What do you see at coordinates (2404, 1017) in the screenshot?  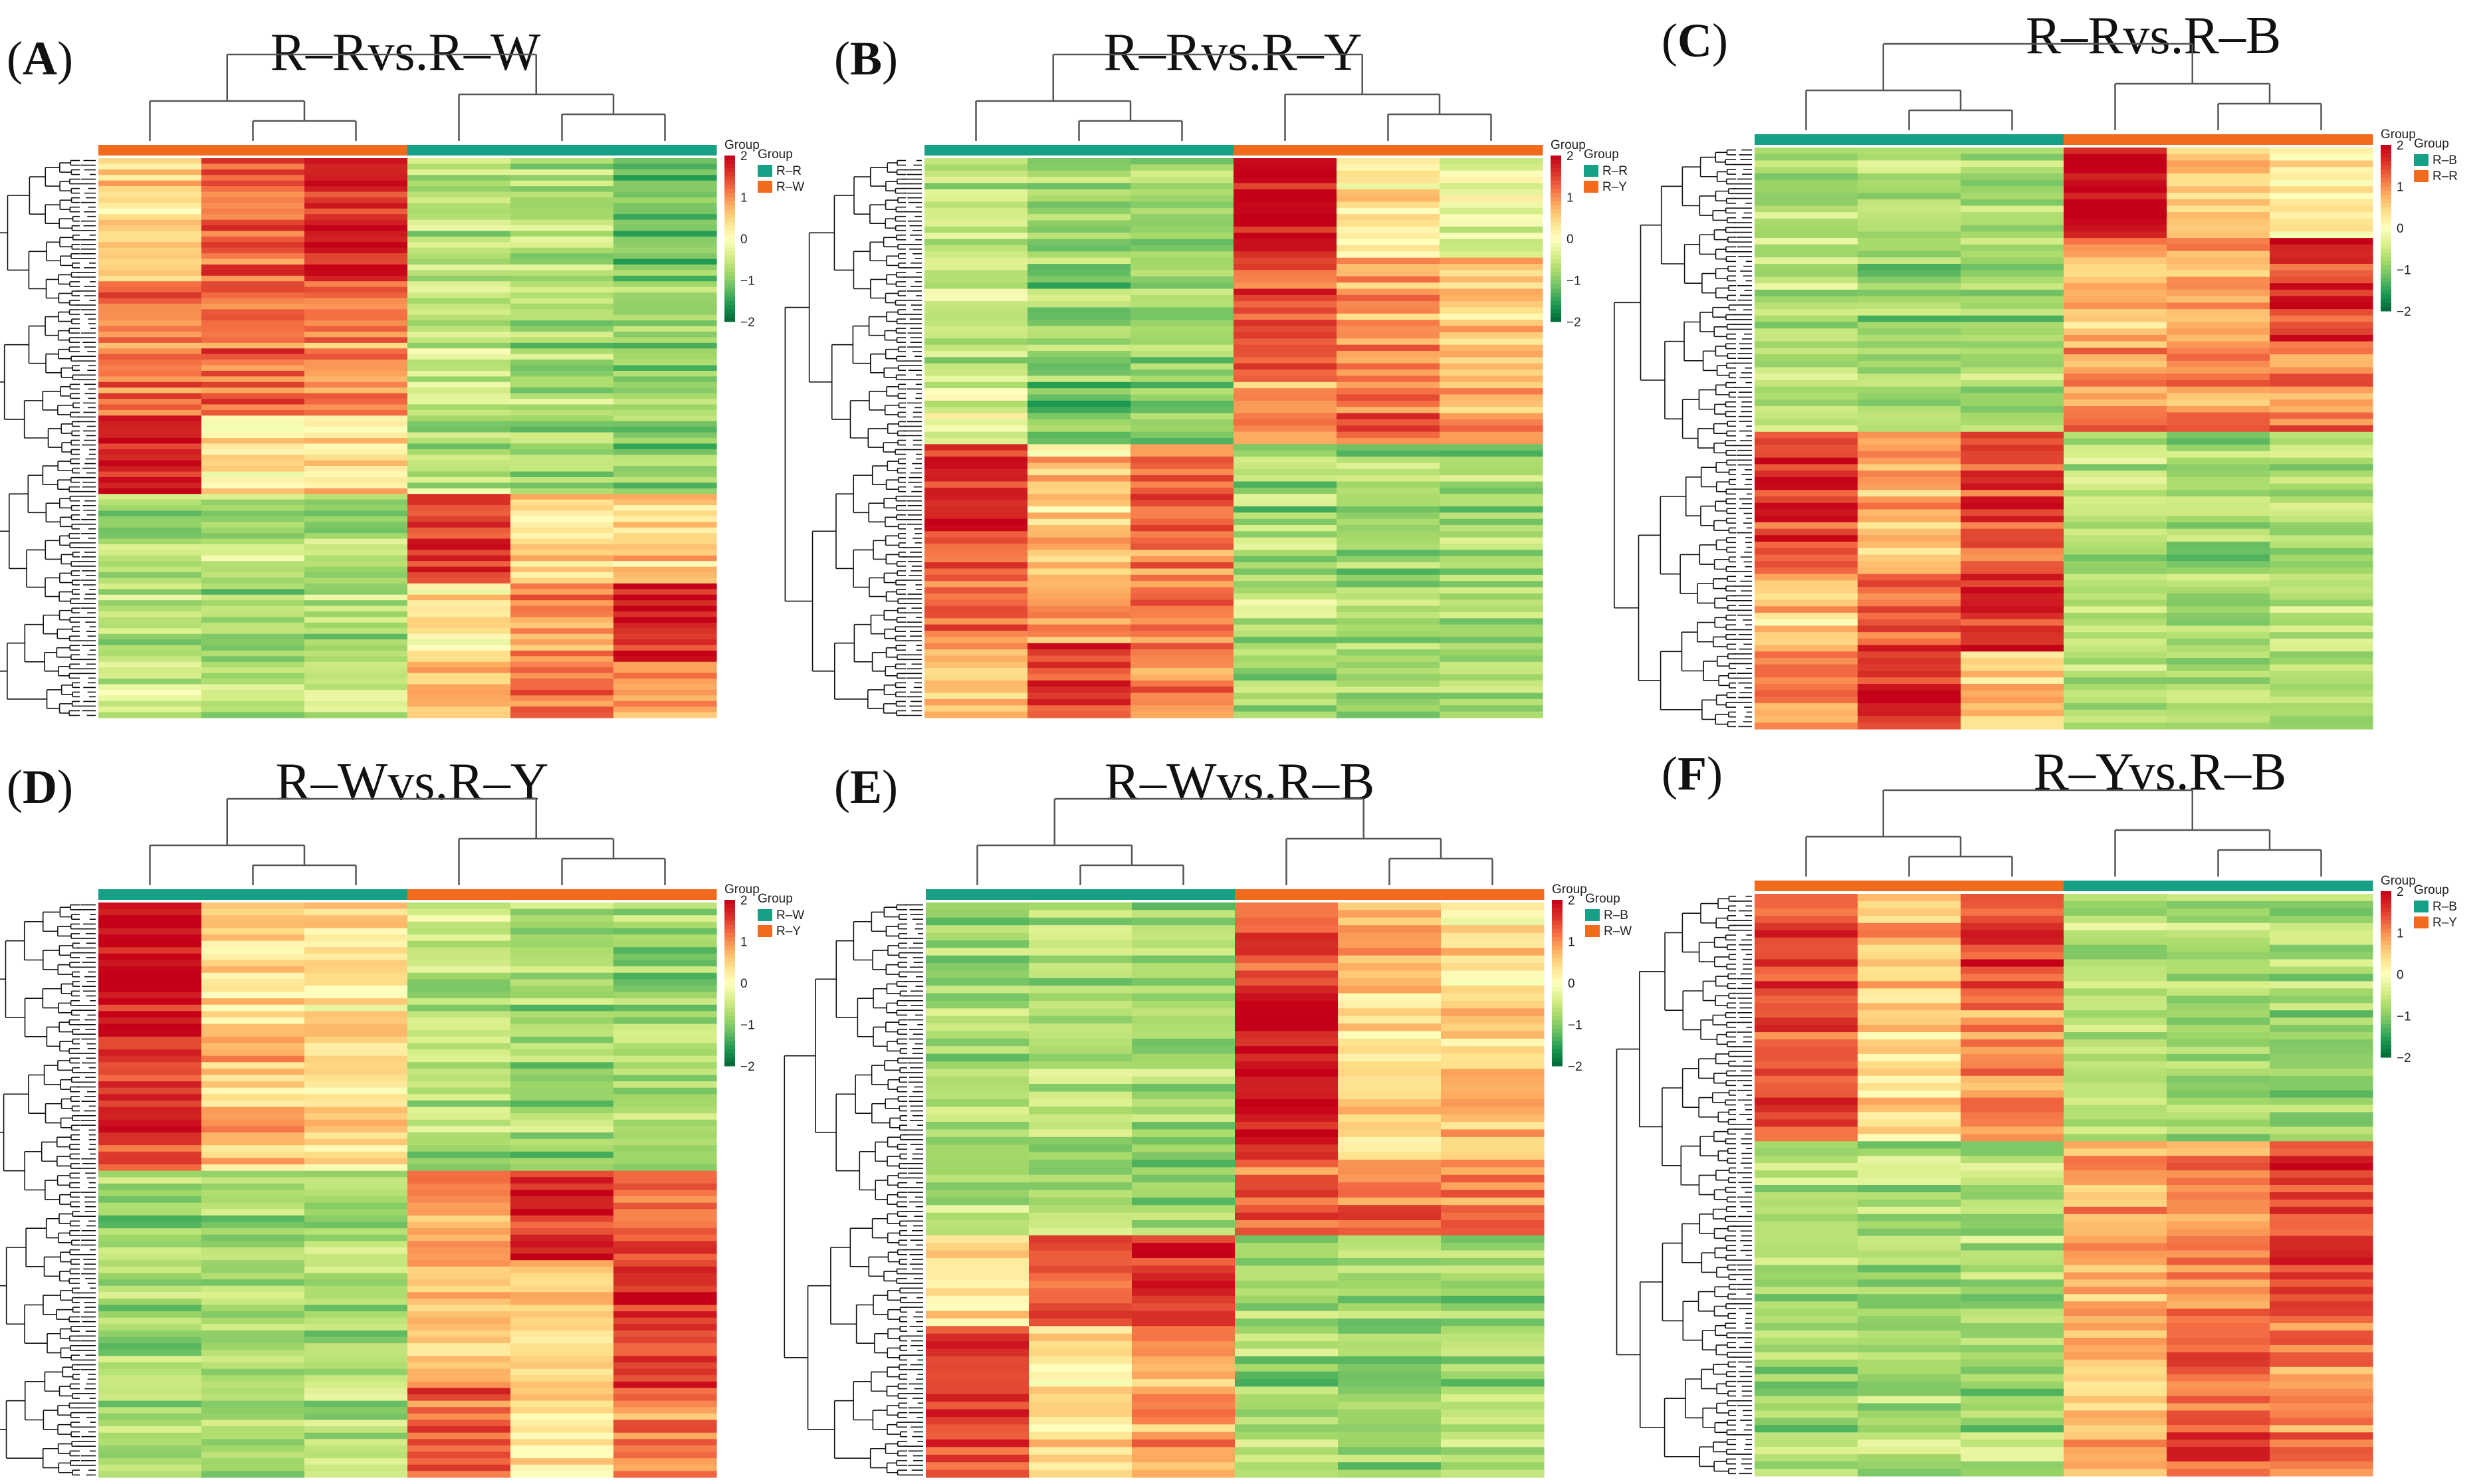 I see `scale-tick-label: −1` at bounding box center [2404, 1017].